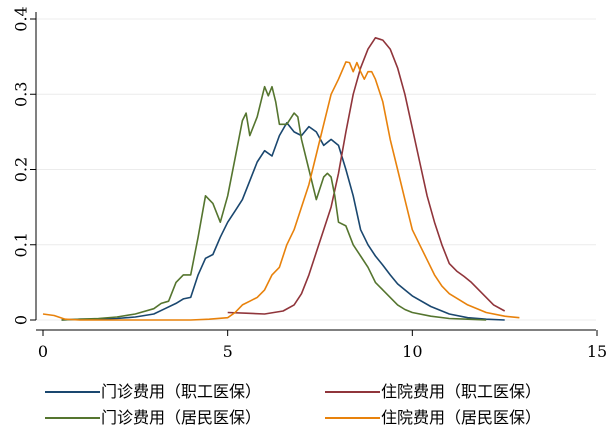  Describe the element at coordinates (181, 417) in the screenshot. I see `legend-label: 门诊费用（居民医保）` at that location.